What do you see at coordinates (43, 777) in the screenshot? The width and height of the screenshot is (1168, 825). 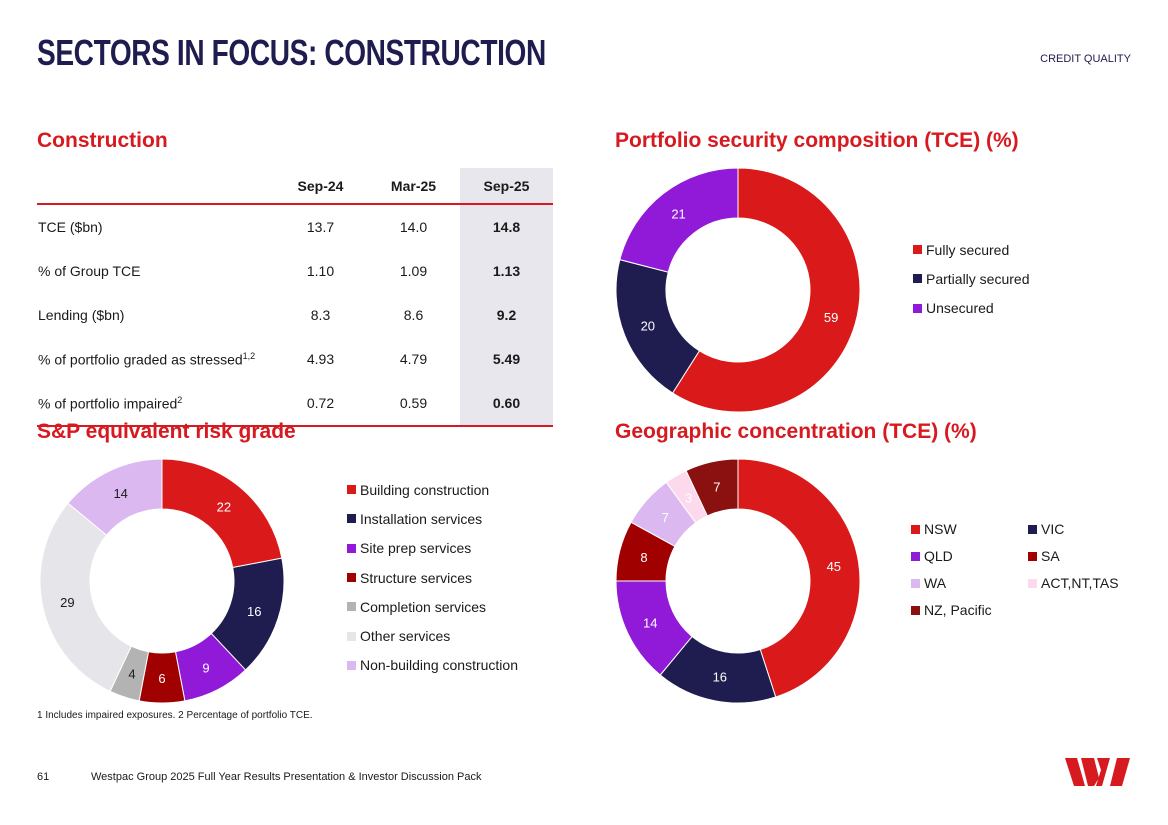 I see `page-number: 61` at bounding box center [43, 777].